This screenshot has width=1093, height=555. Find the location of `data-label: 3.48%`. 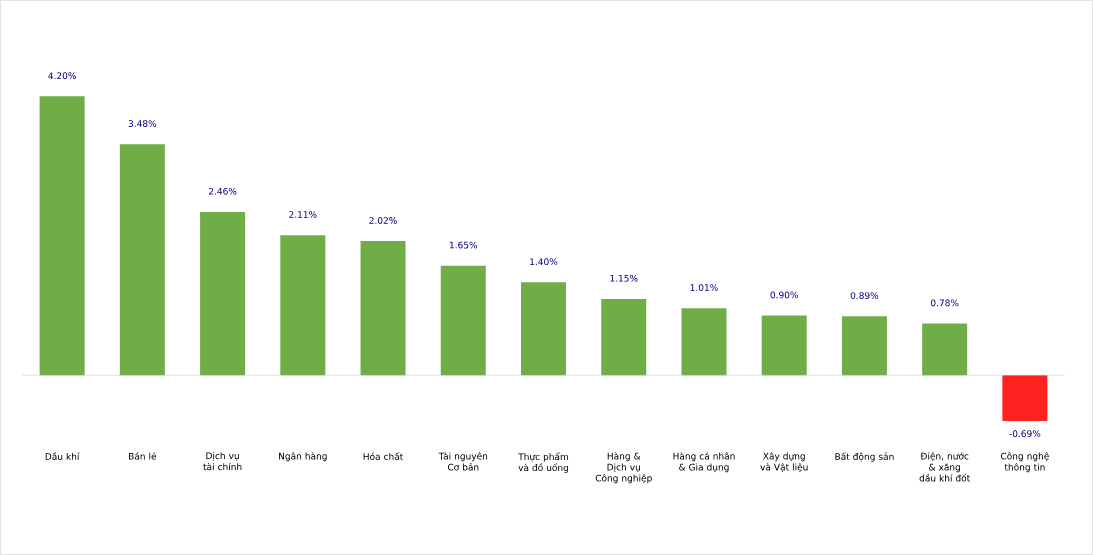

data-label: 3.48% is located at coordinates (142, 123).